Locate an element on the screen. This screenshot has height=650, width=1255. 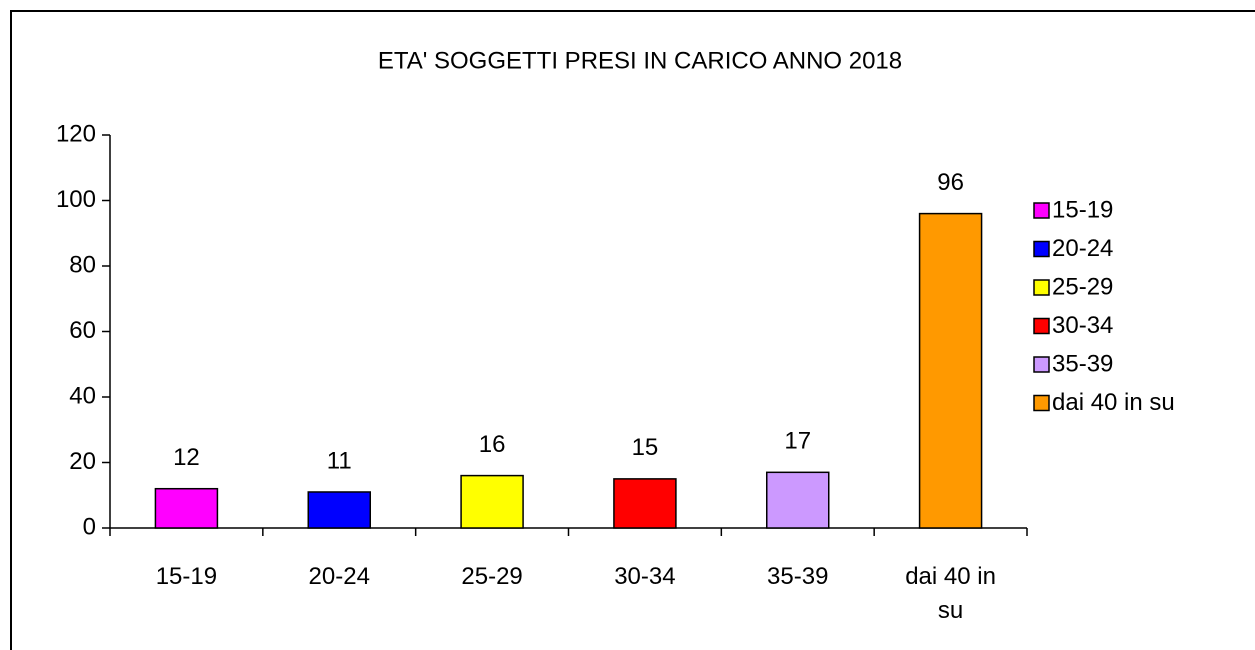
y-tick-label: 80 is located at coordinates (82, 264).